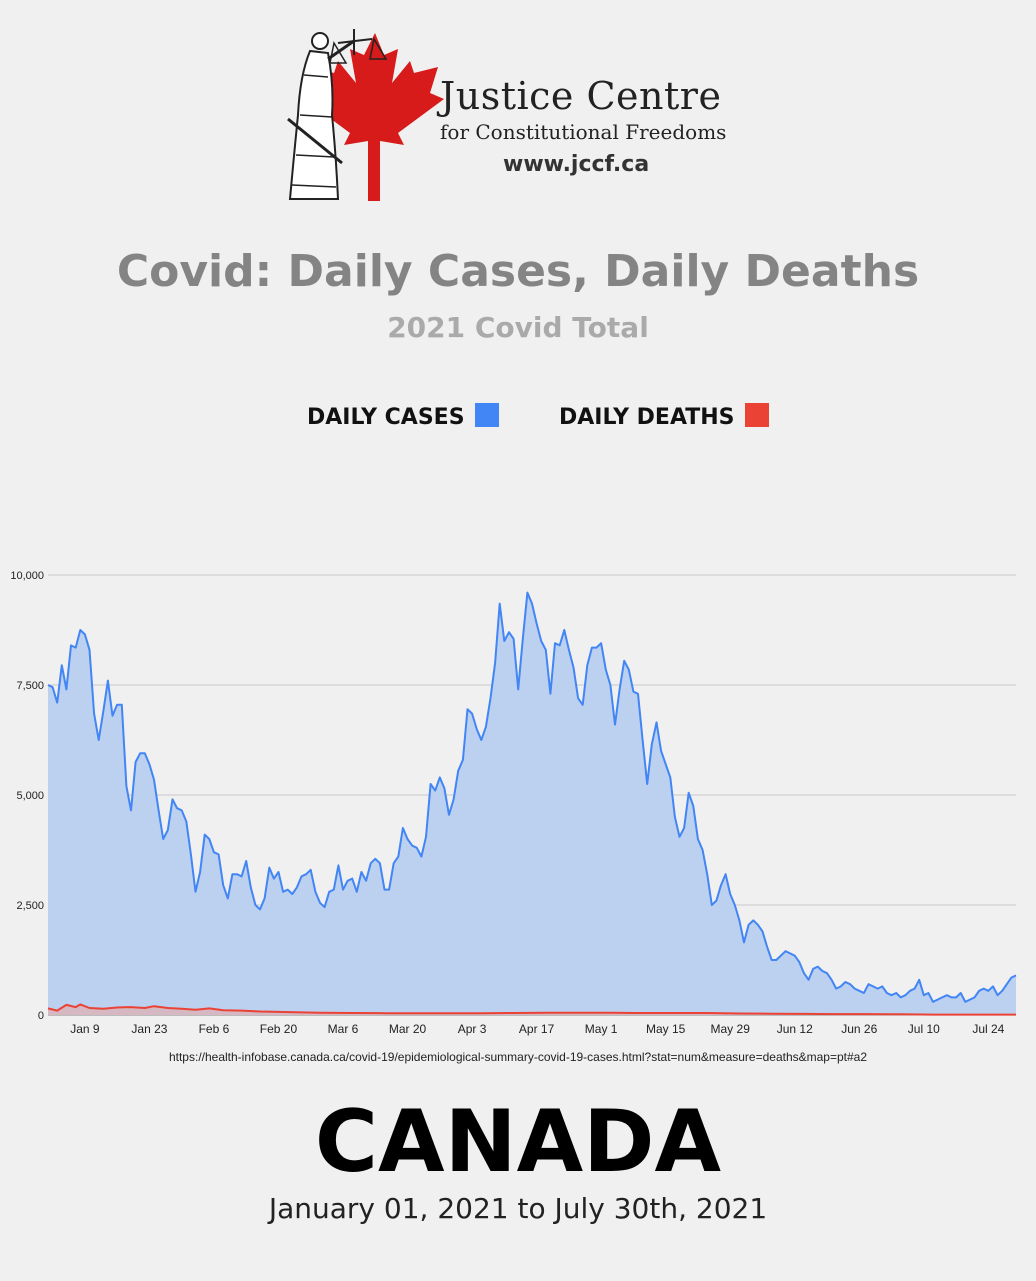  Describe the element at coordinates (30, 796) in the screenshot. I see `y-tick-label: 5,000` at that location.